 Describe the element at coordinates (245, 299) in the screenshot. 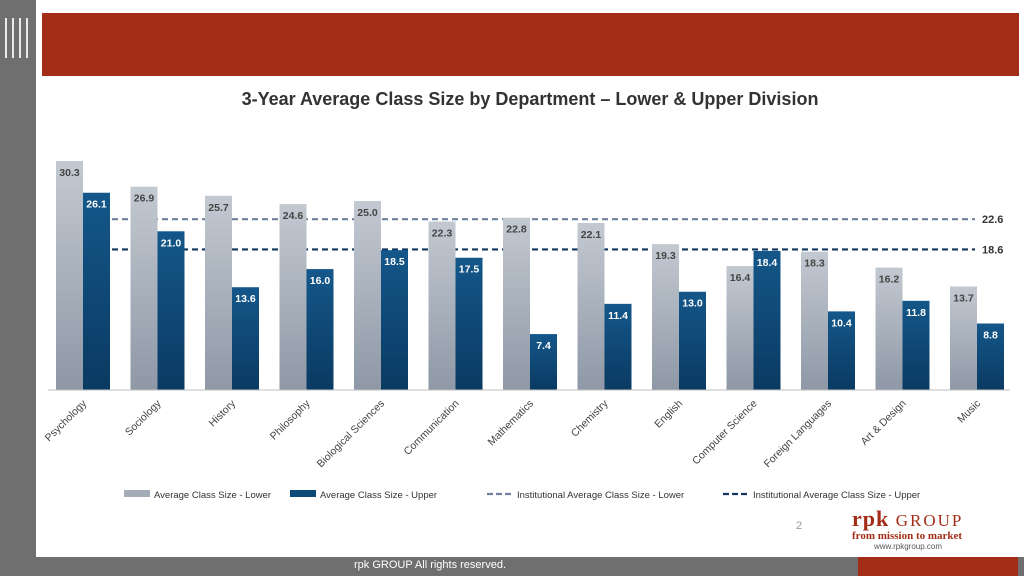

I see `data-label: 13.6` at that location.